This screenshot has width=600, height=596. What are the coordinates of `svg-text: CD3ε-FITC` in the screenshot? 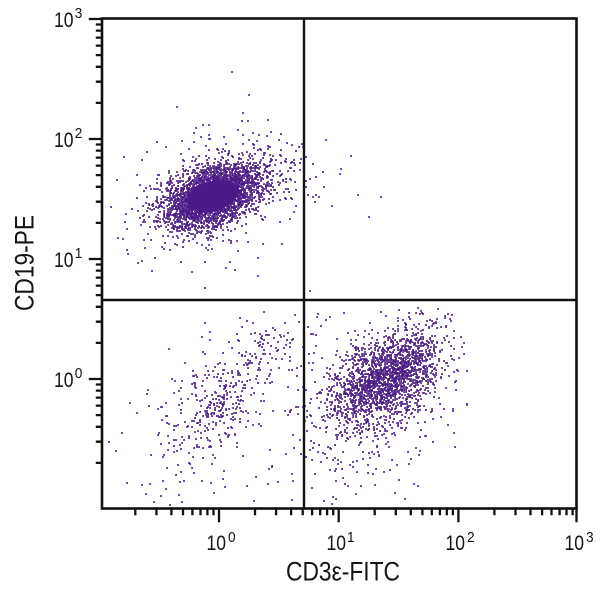 It's located at (343, 572).